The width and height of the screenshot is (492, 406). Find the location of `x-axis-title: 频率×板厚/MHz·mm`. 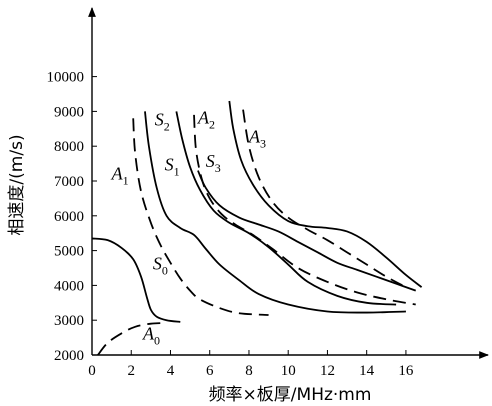

x-axis-title: 频率×板厚/MHz·mm is located at coordinates (290, 395).